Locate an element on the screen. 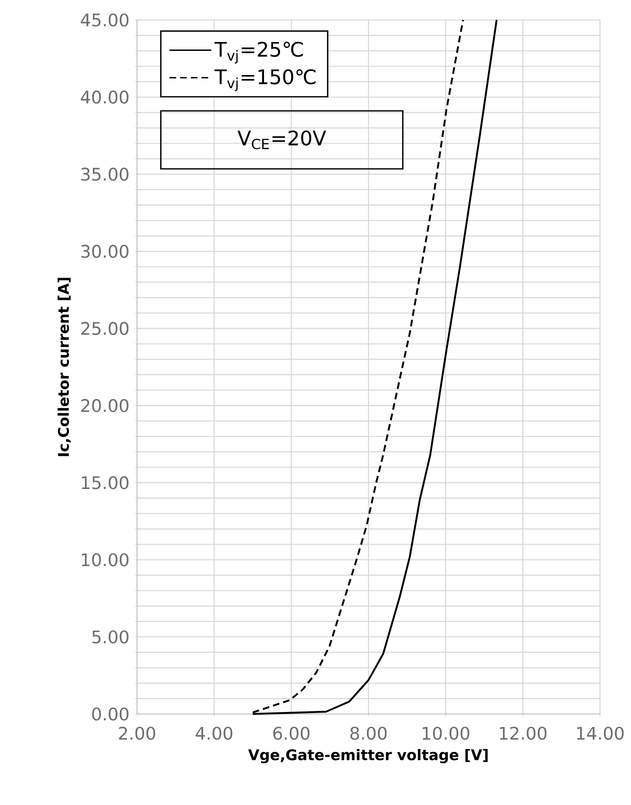  x-tick-label: 6.00 is located at coordinates (291, 733).